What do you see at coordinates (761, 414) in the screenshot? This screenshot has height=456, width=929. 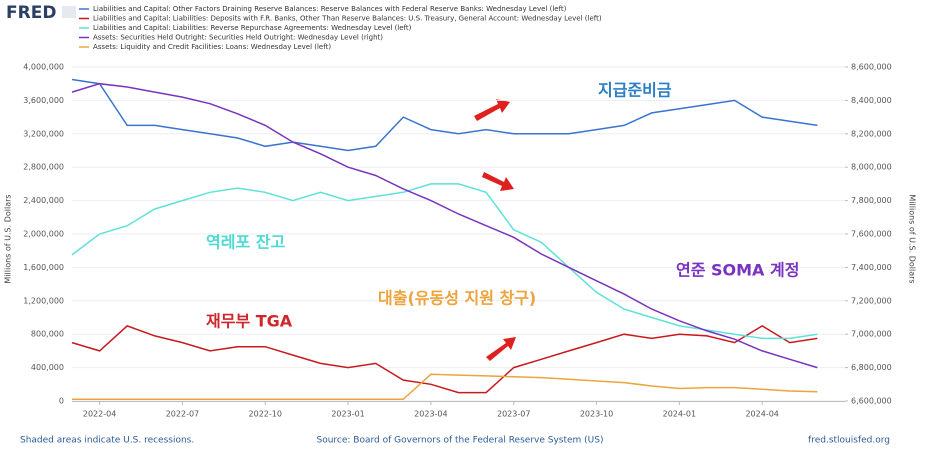 I see `x-tick-label: 2024-04` at bounding box center [761, 414].